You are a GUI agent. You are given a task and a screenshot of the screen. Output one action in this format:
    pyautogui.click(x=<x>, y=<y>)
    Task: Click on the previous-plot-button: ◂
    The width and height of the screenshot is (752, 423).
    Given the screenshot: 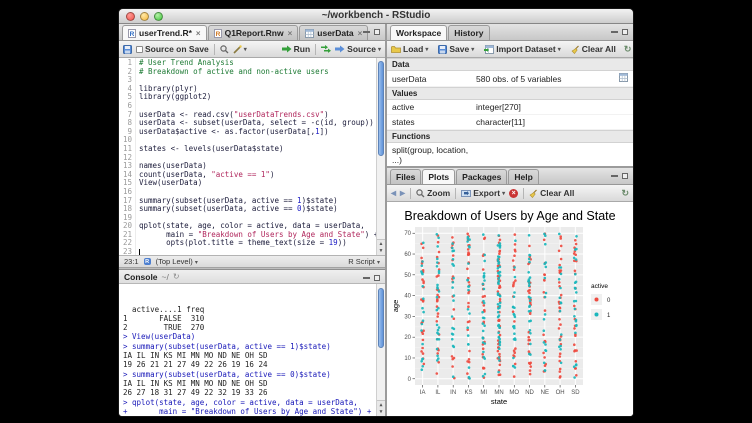 What is the action you would take?
    pyautogui.click(x=394, y=193)
    